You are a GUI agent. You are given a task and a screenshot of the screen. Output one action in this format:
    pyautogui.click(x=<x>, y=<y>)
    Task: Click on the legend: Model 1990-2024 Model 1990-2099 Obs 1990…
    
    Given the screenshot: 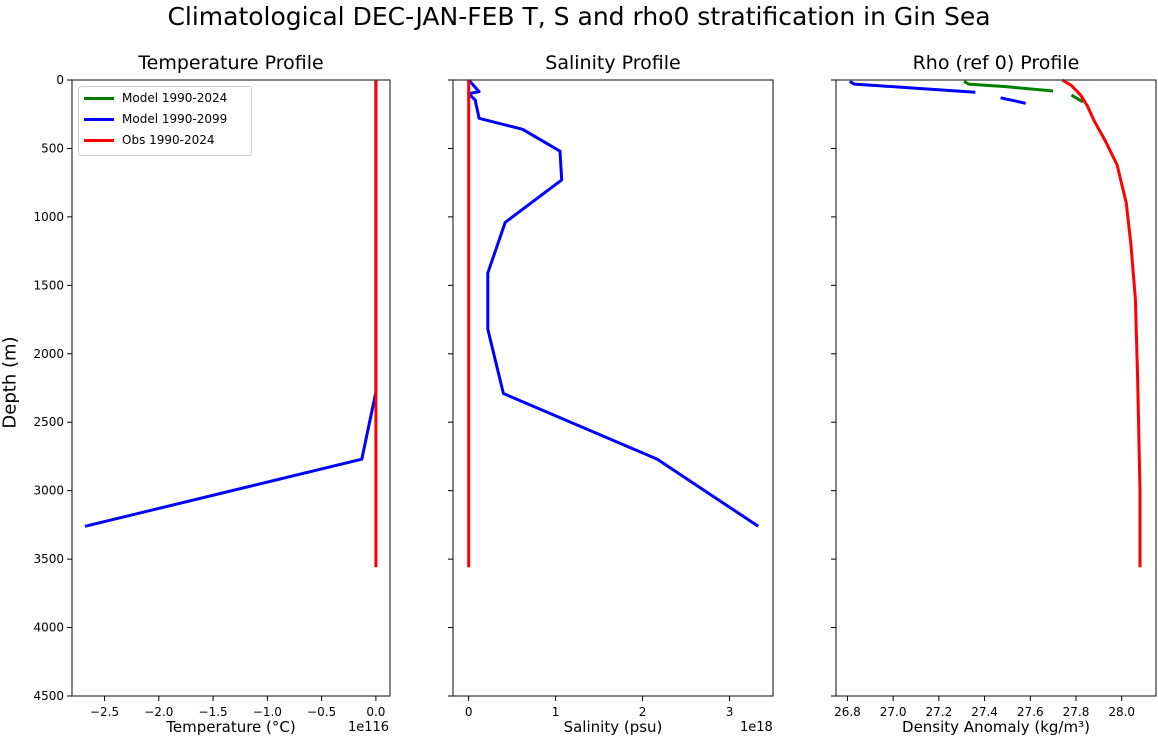 What is the action you would take?
    pyautogui.click(x=165, y=121)
    